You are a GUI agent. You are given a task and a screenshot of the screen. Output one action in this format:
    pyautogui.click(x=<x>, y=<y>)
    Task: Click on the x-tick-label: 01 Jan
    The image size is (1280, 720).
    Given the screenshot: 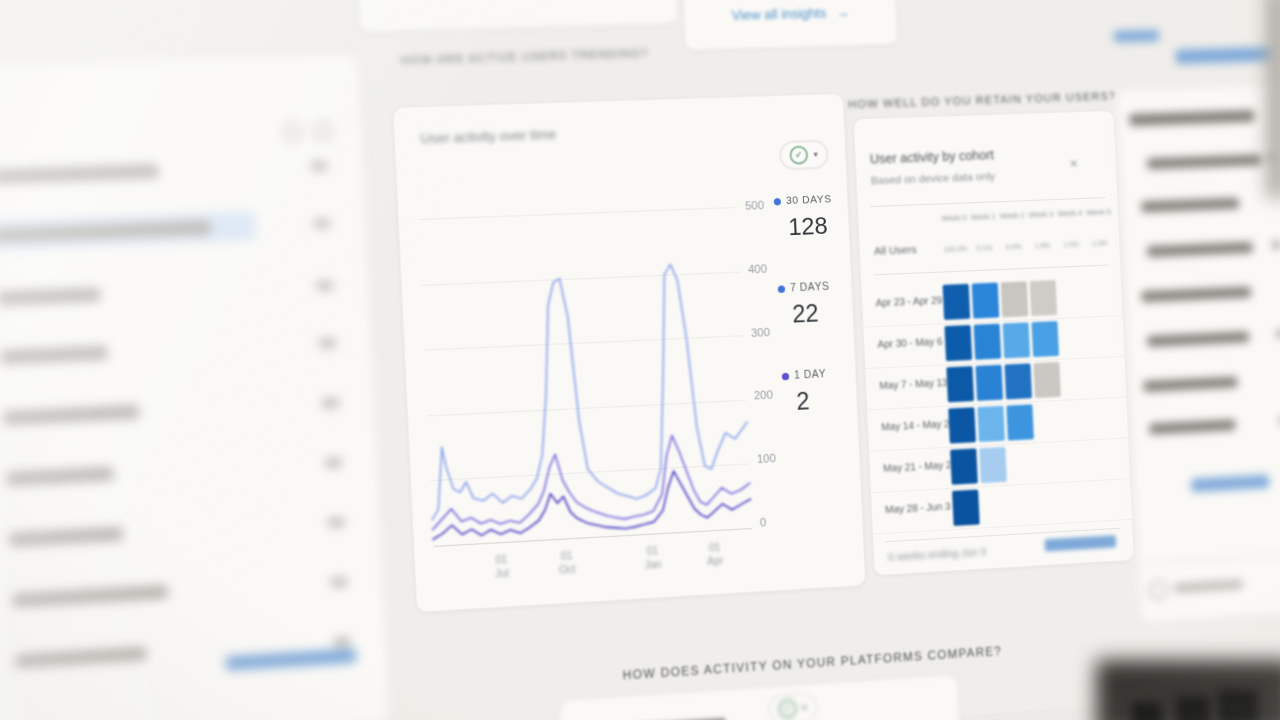 What is the action you would take?
    pyautogui.click(x=652, y=558)
    